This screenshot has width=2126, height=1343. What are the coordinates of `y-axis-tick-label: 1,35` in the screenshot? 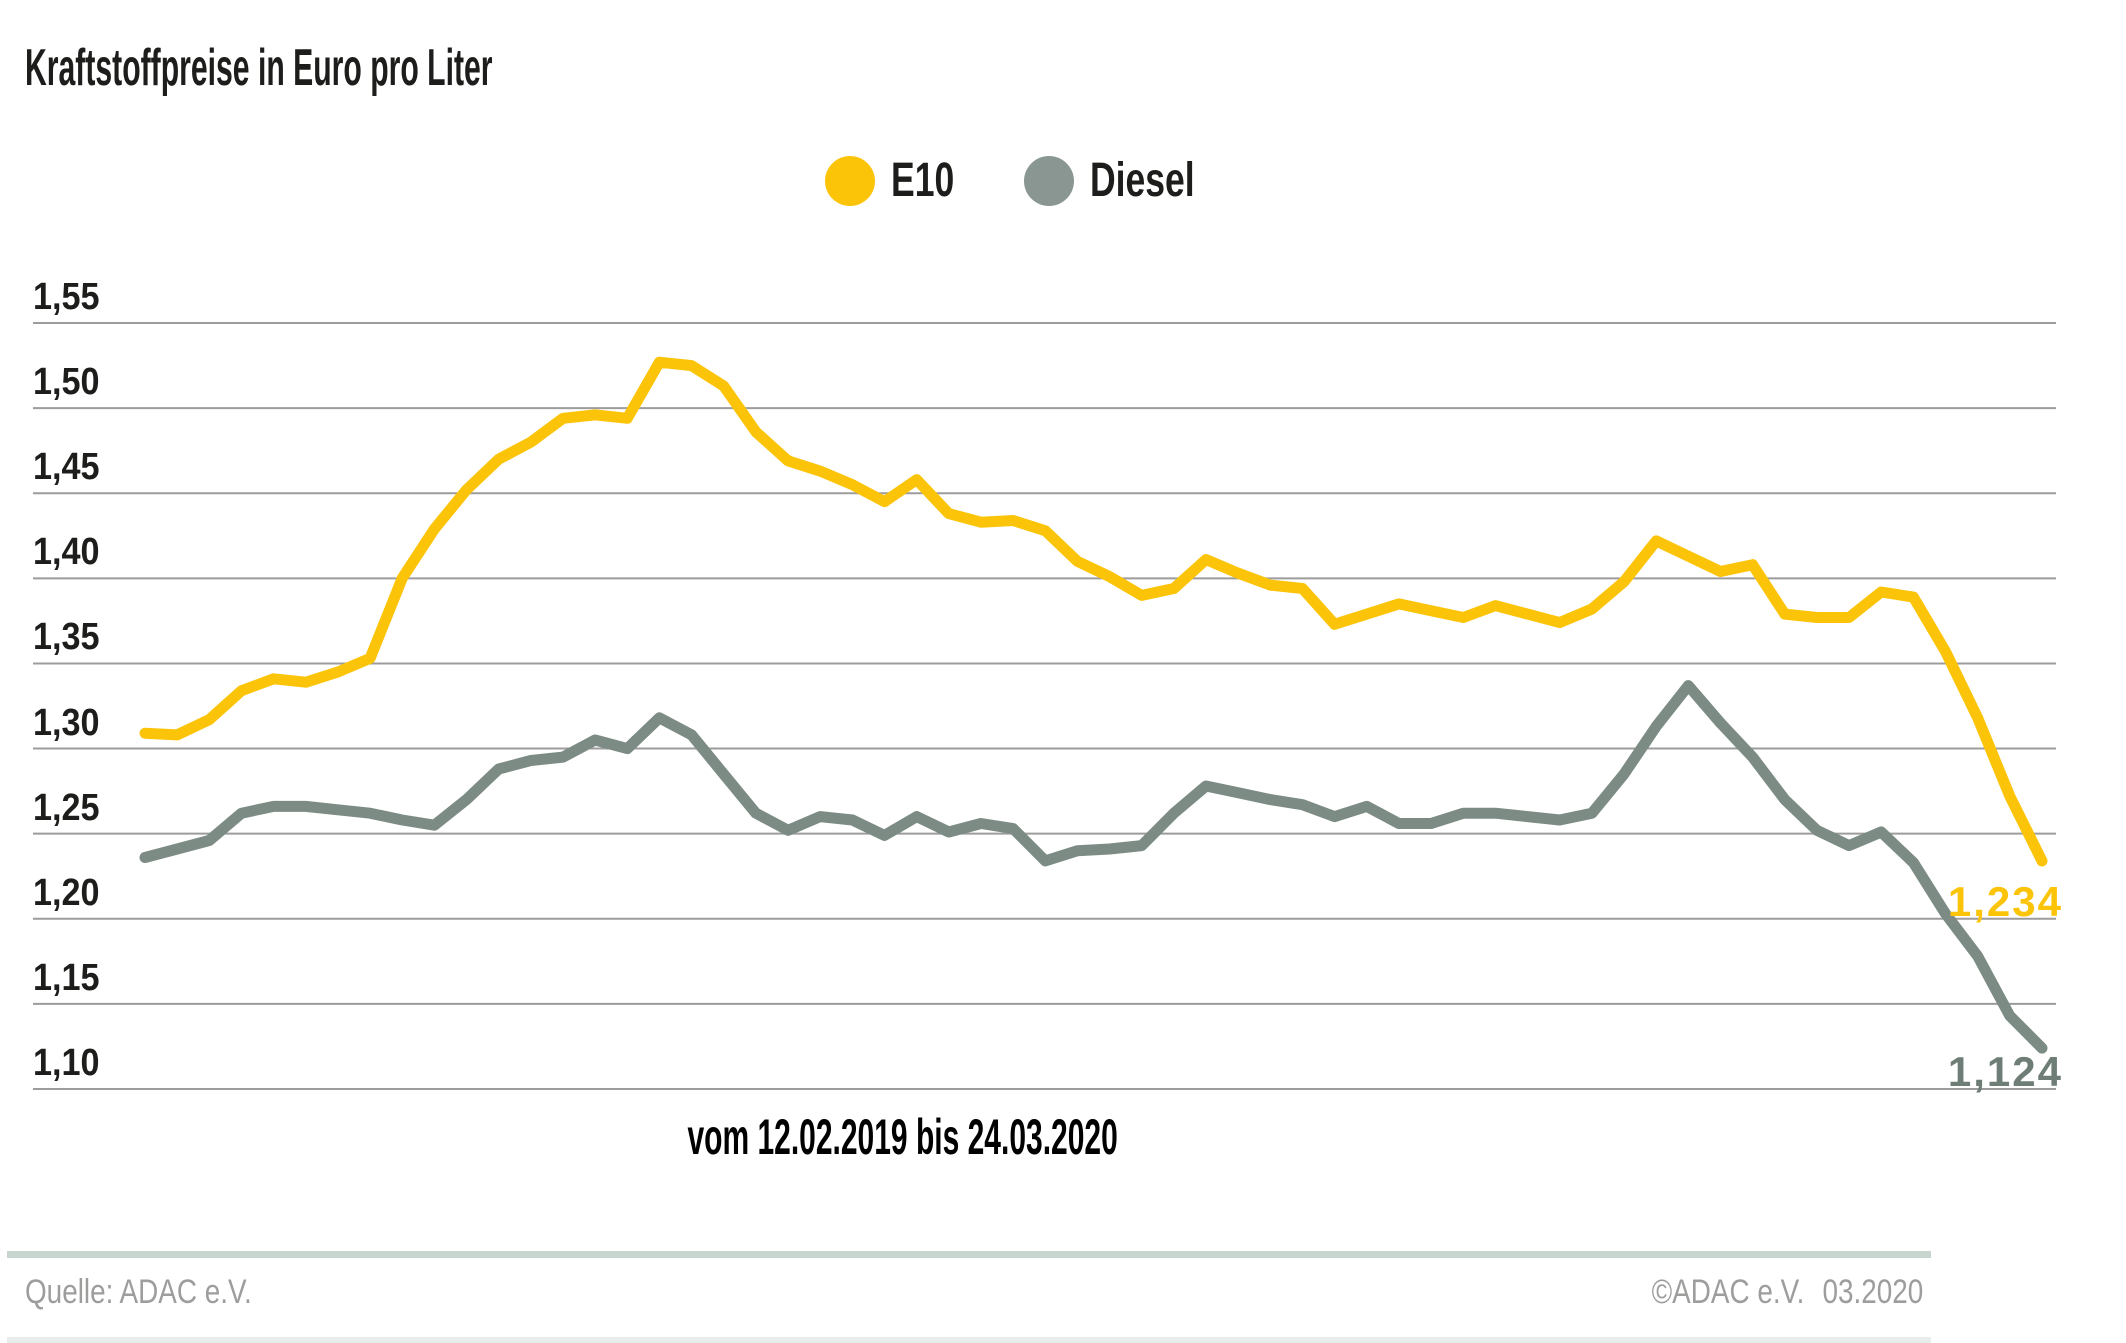 It's located at (66, 637).